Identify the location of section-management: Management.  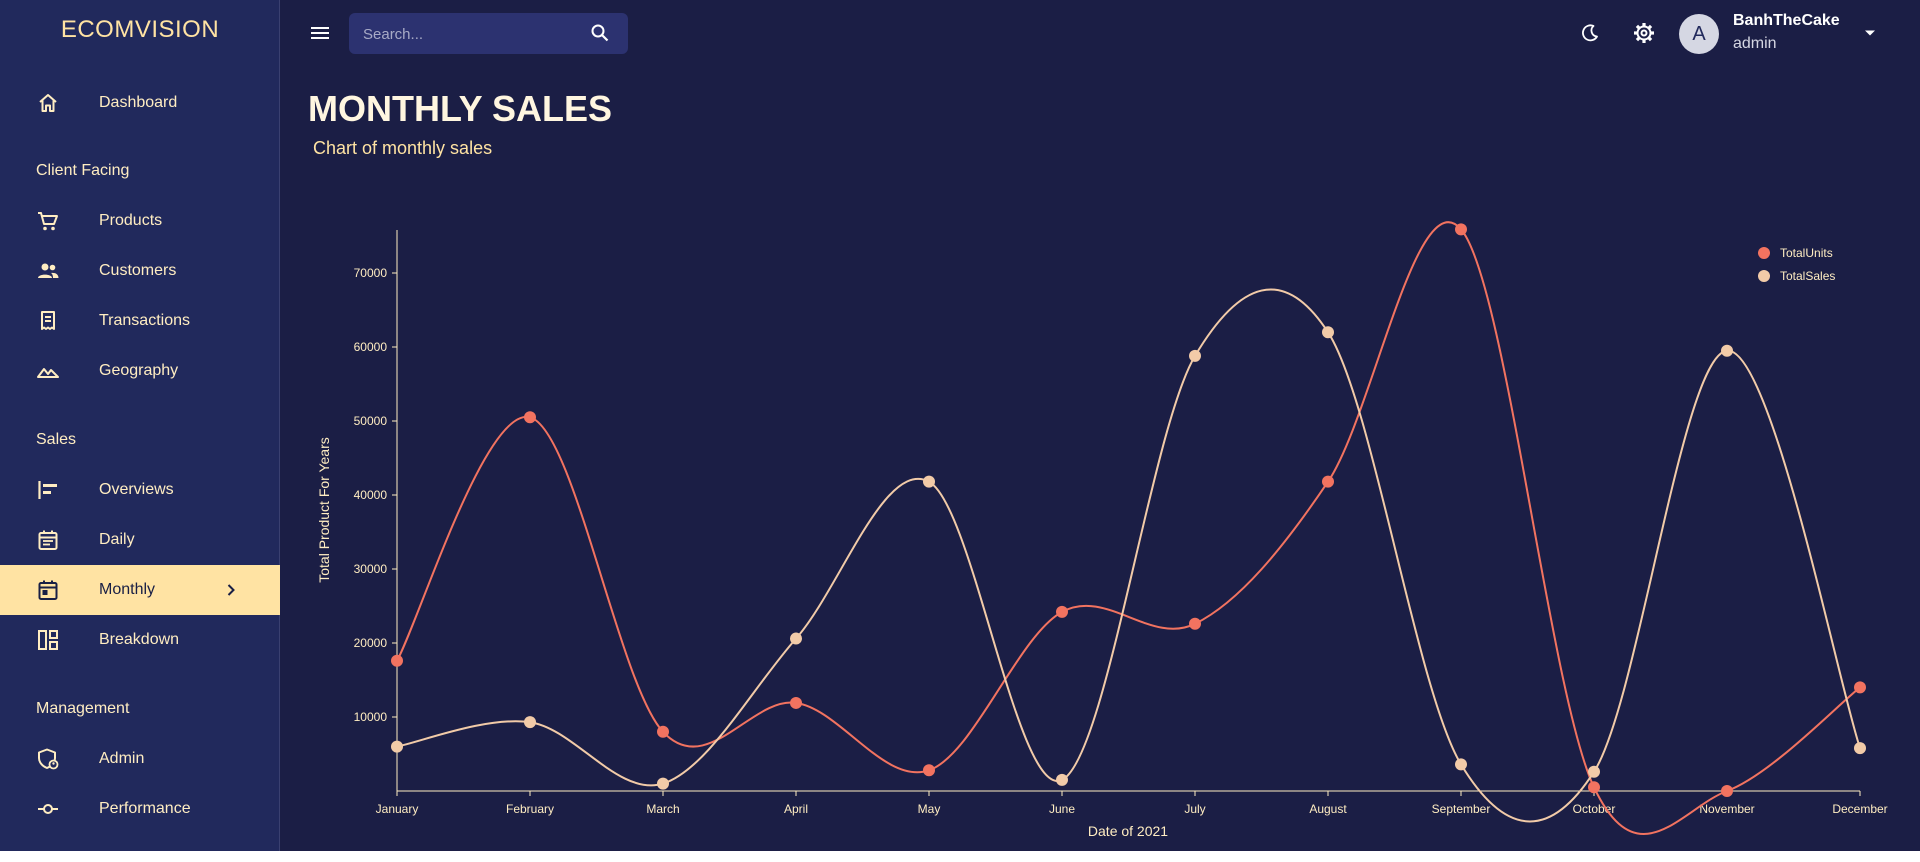
(83, 708).